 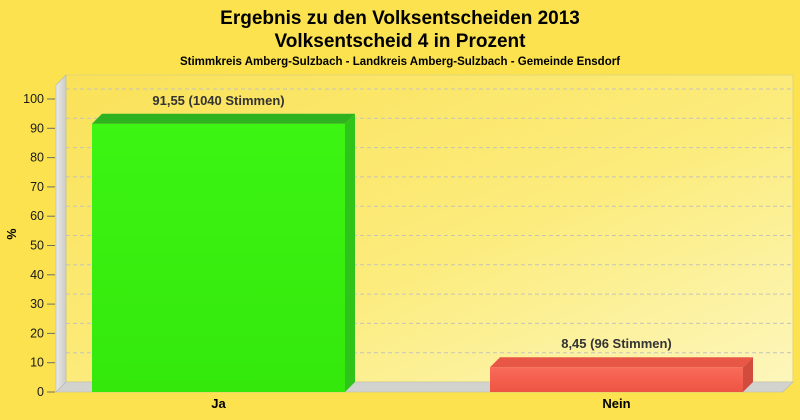 What do you see at coordinates (37, 187) in the screenshot?
I see `y-tick-label: 70` at bounding box center [37, 187].